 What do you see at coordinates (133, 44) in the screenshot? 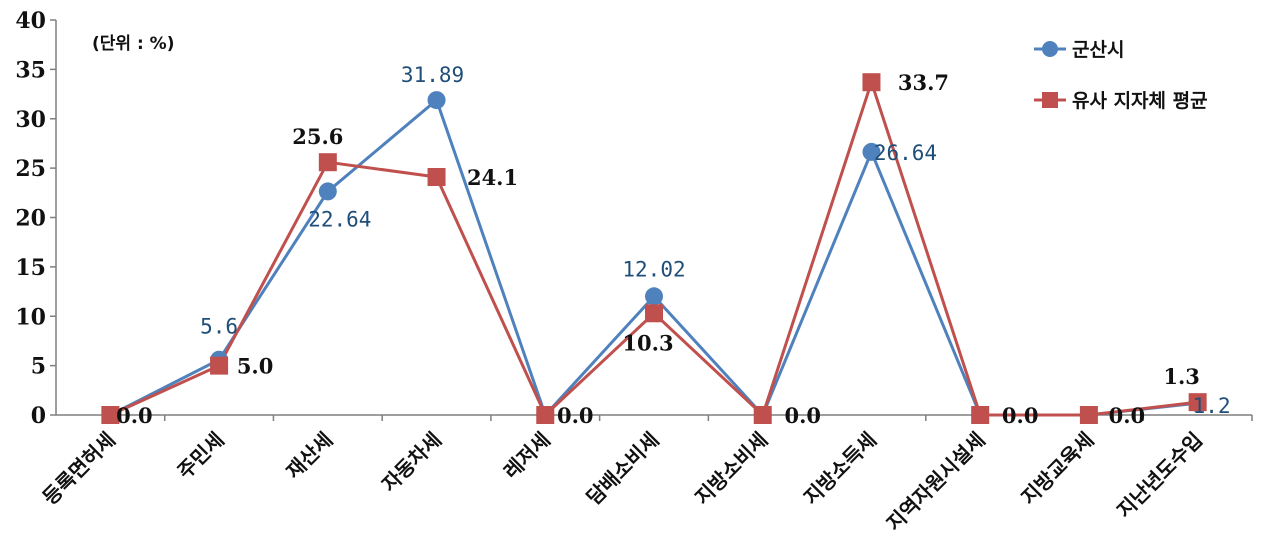
I see `unit-label: (단위 : %)` at bounding box center [133, 44].